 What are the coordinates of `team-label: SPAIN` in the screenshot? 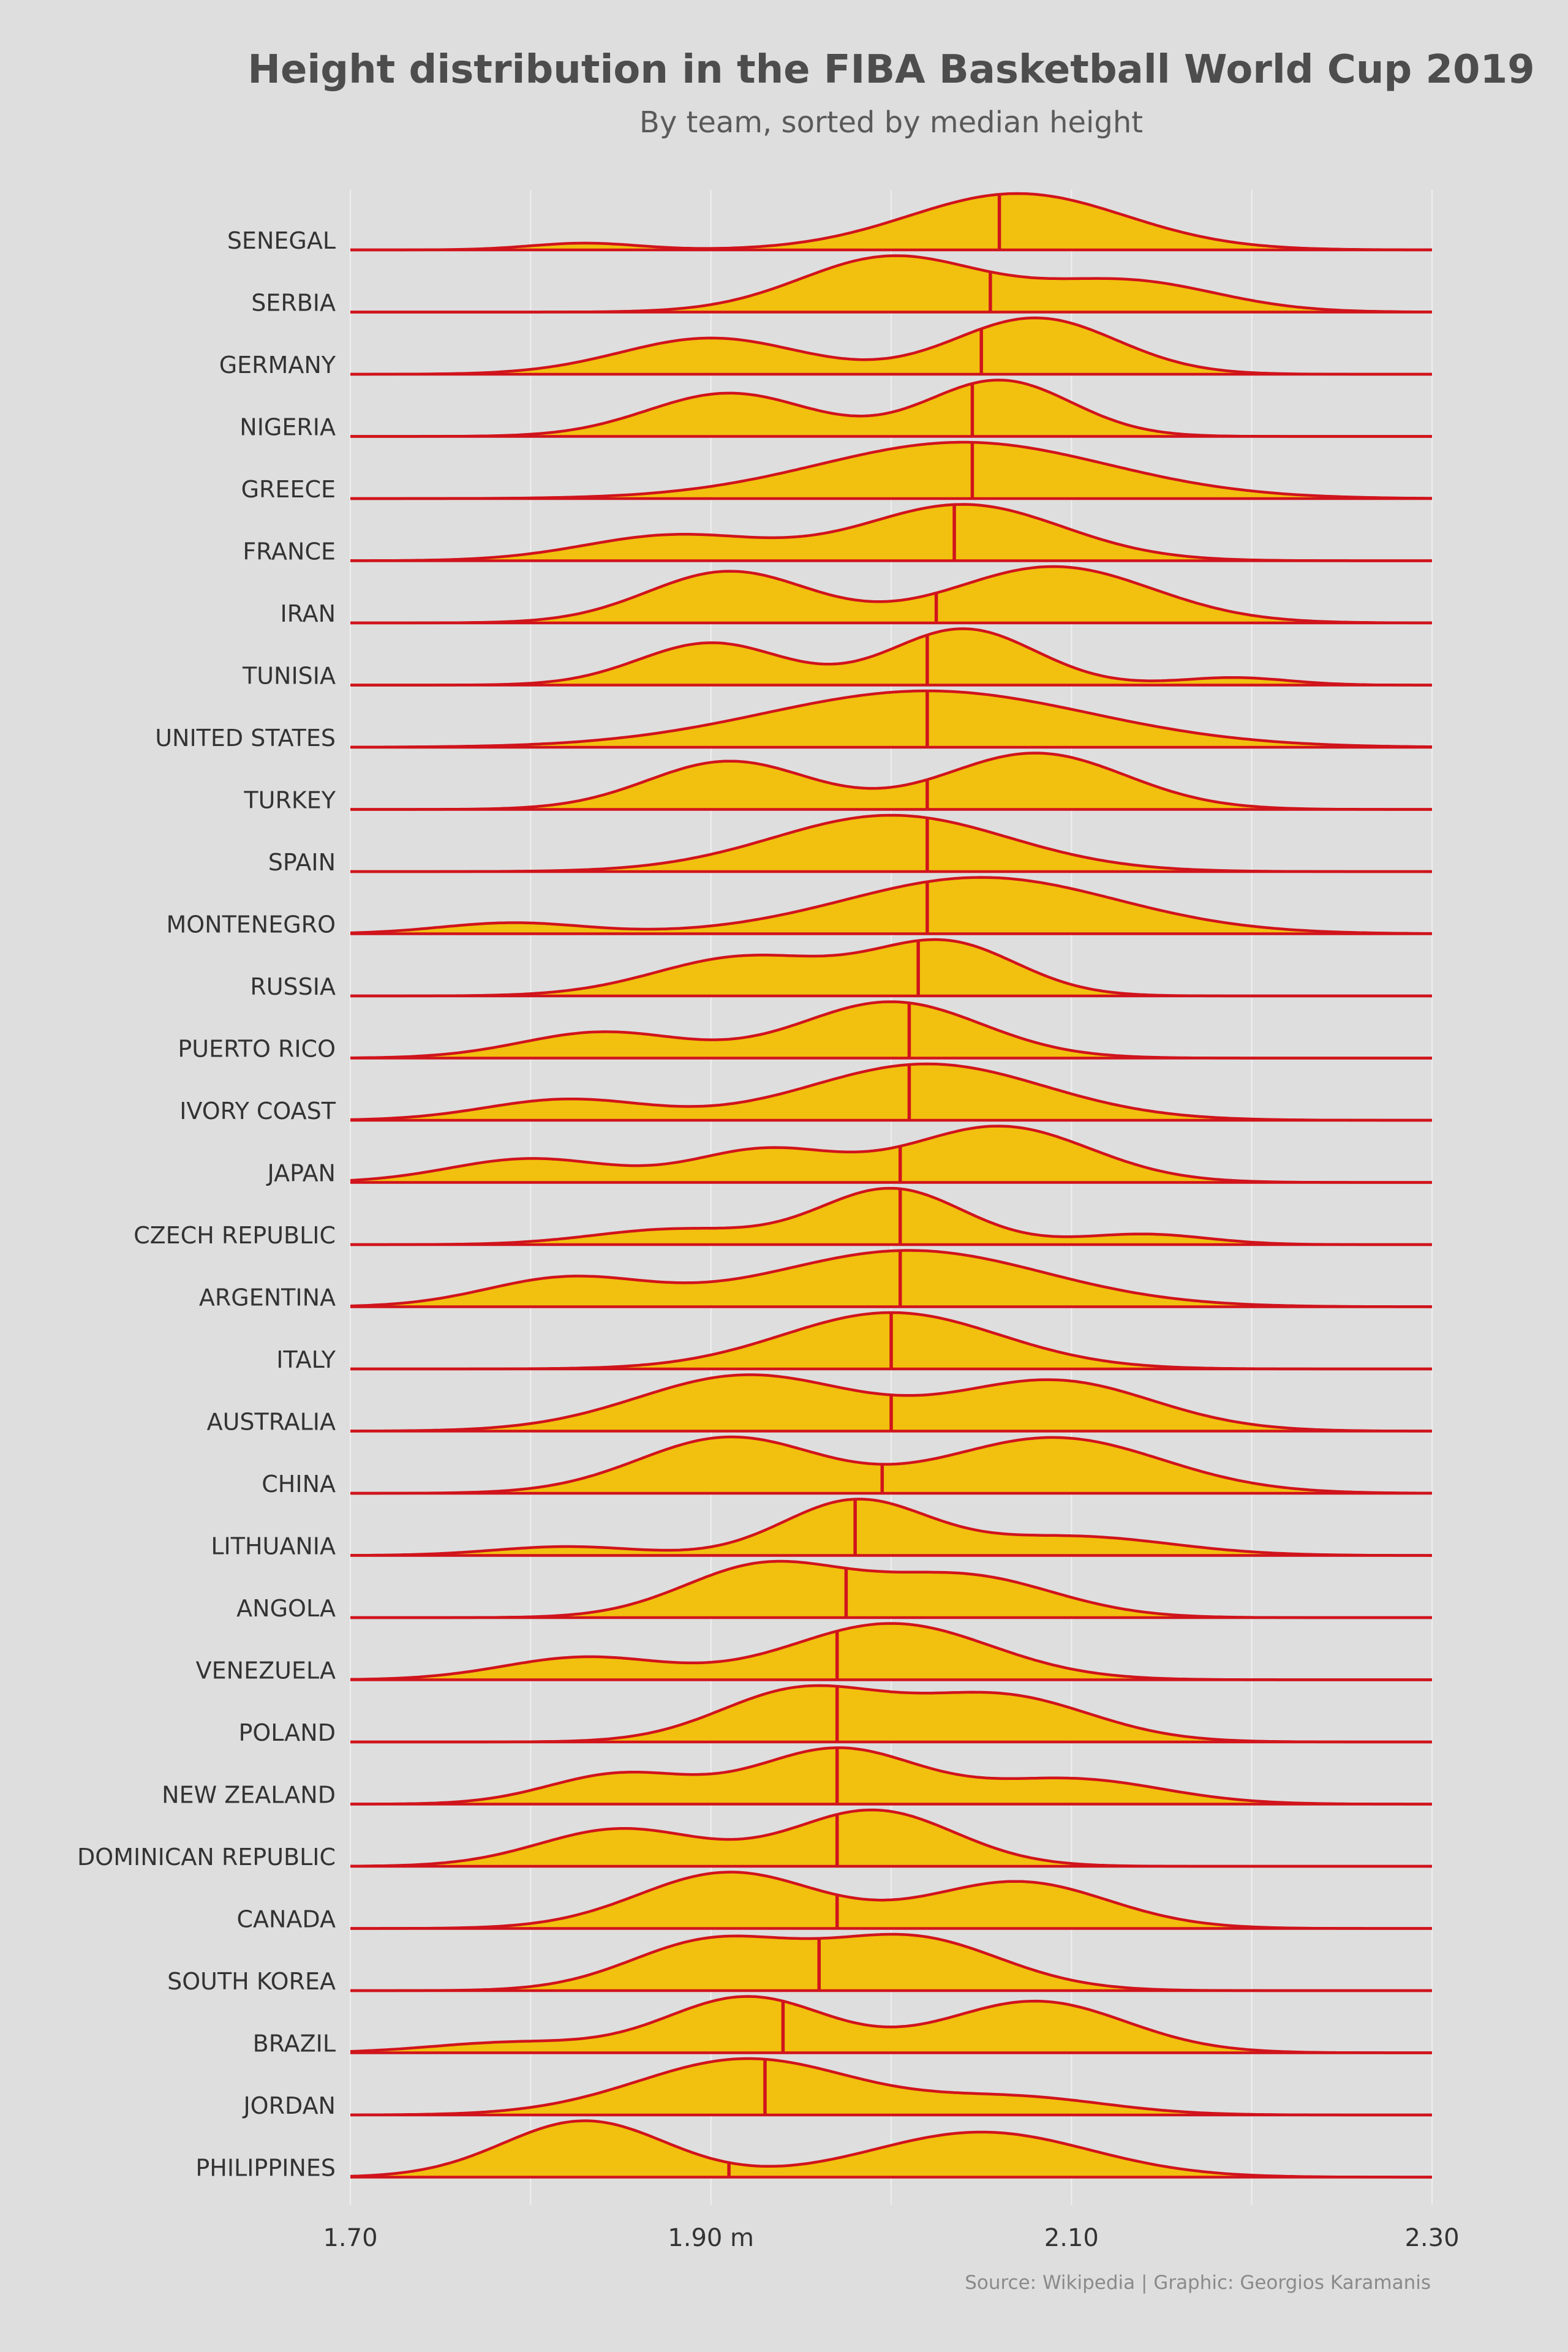 It's located at (302, 862).